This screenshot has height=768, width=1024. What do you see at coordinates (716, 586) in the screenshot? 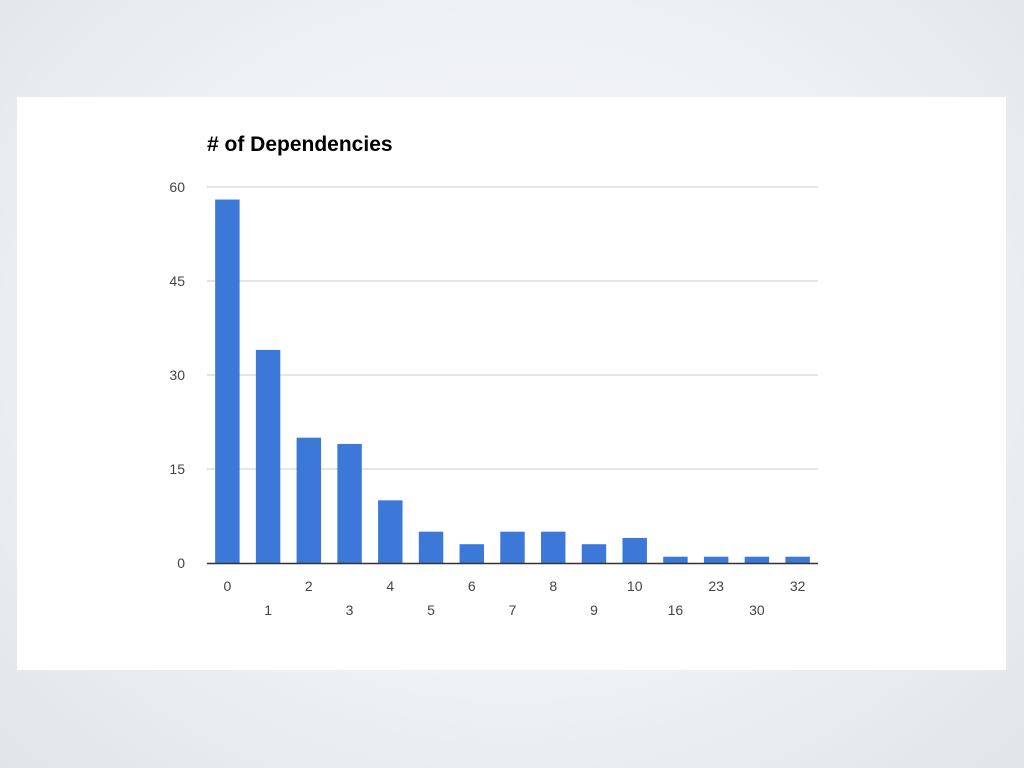
I see `x-tick-label: 23` at bounding box center [716, 586].